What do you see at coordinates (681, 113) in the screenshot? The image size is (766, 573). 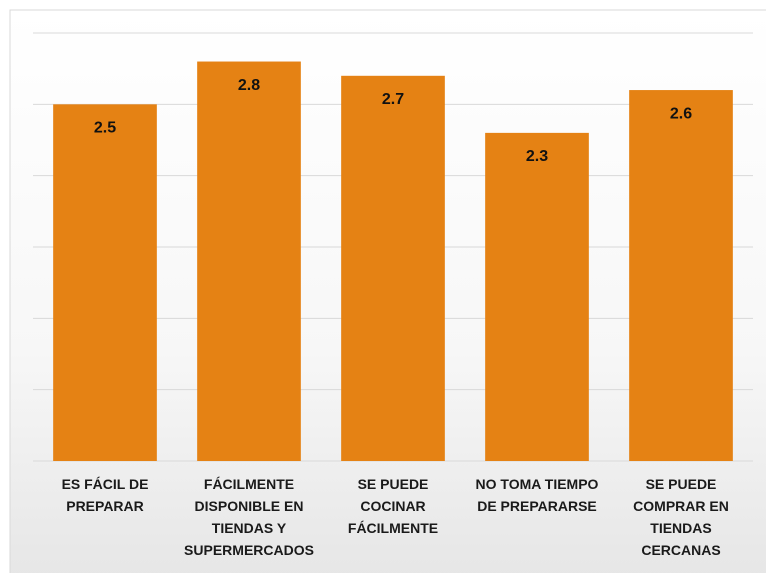 I see `value-label: 2.6` at bounding box center [681, 113].